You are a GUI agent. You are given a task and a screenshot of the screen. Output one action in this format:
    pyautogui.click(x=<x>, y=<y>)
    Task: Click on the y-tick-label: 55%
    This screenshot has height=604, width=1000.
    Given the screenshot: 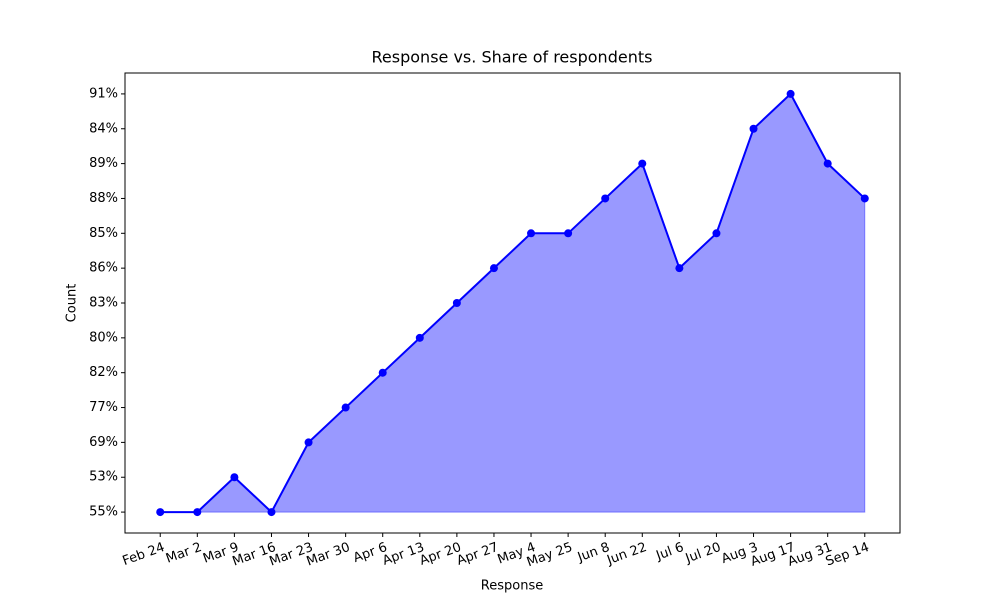 What is the action you would take?
    pyautogui.click(x=103, y=512)
    